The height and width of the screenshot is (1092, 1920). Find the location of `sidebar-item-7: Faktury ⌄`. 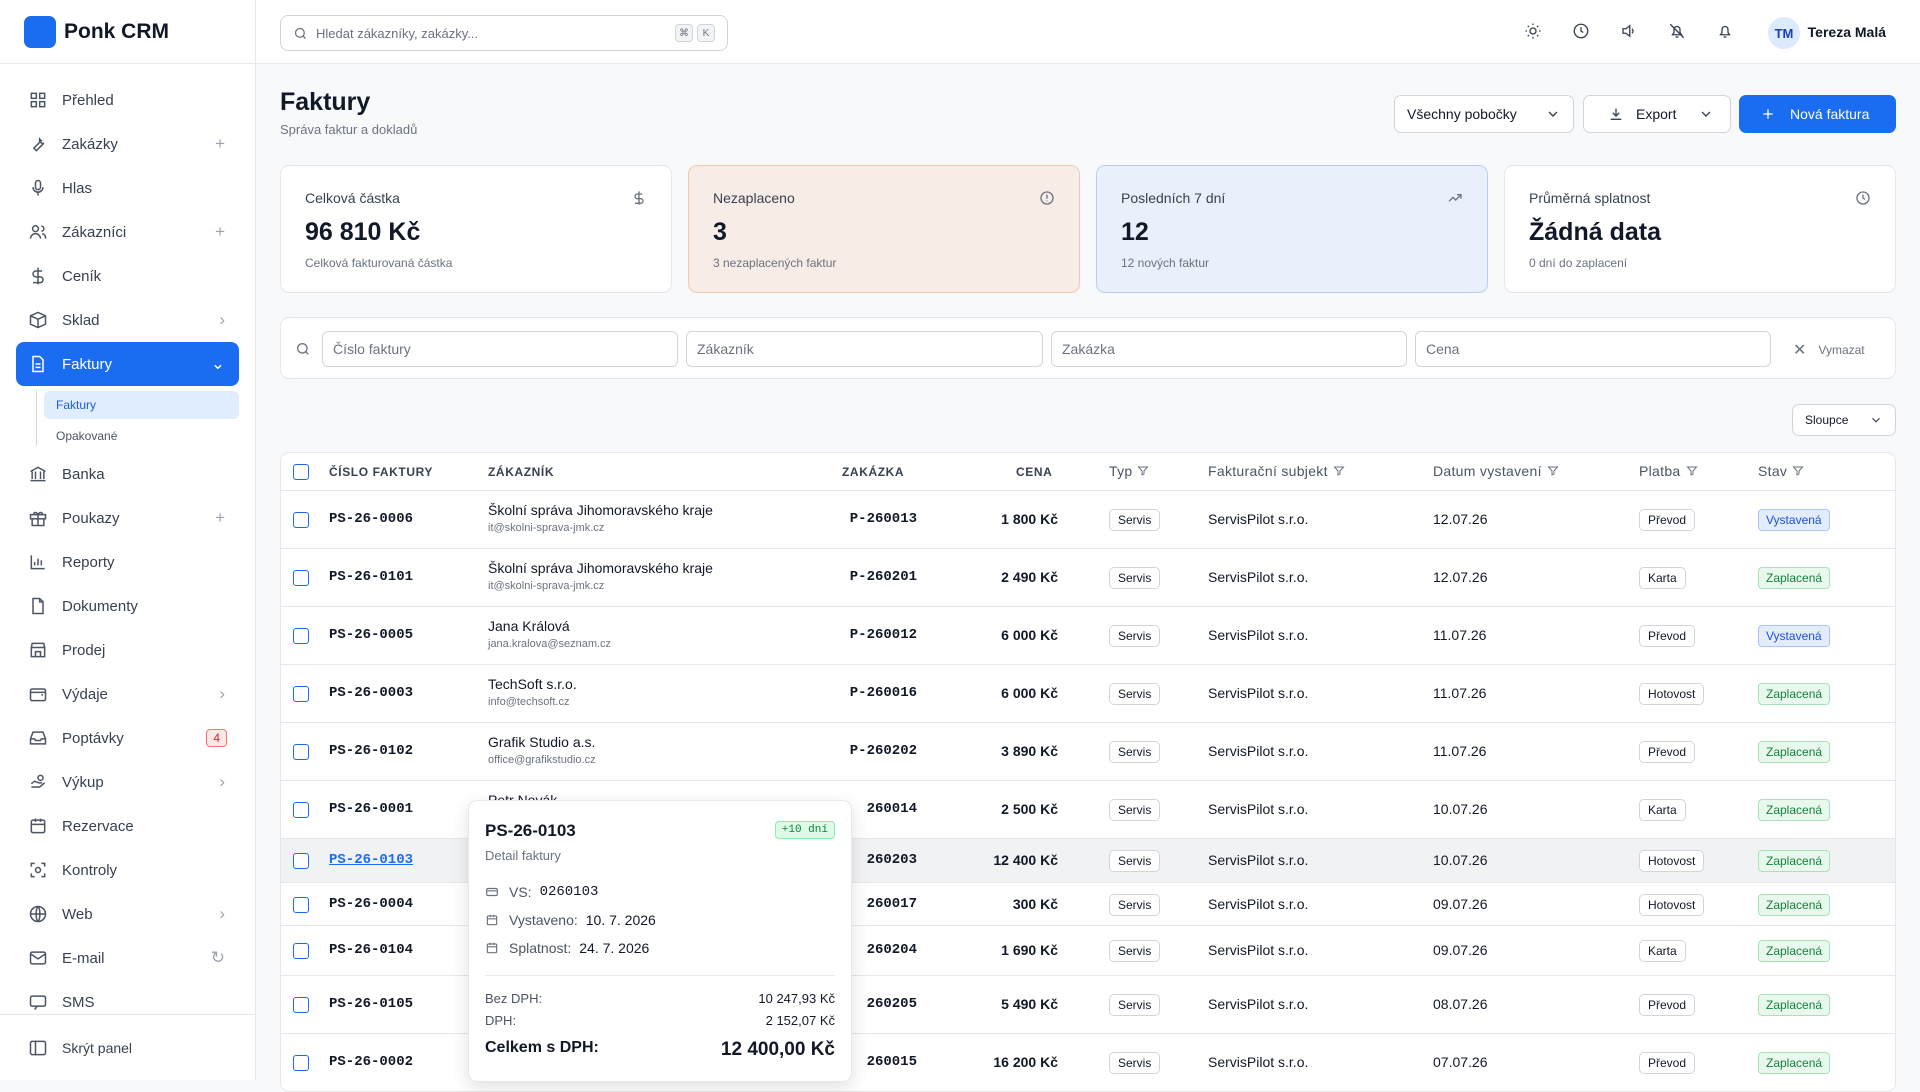

sidebar-item-7: Faktury ⌄ is located at coordinates (127, 364).